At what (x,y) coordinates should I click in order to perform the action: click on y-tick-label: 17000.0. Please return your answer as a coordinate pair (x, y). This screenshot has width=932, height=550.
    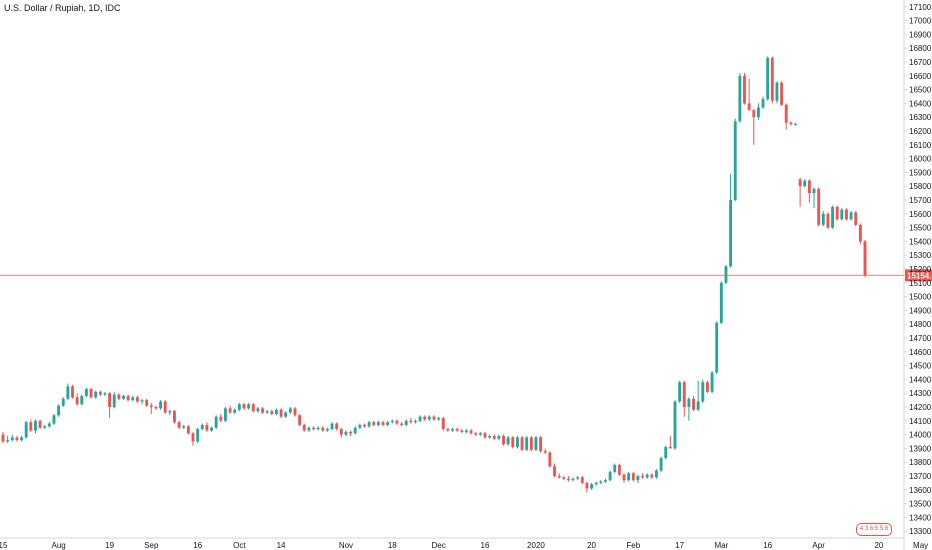
    Looking at the image, I should click on (920, 21).